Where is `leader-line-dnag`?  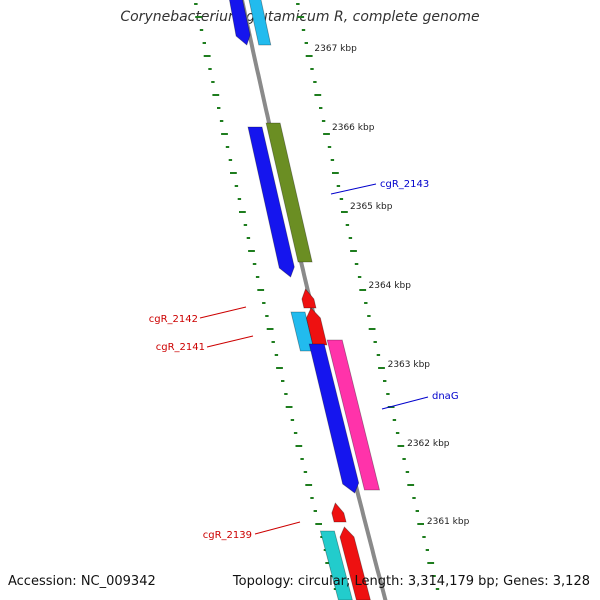 leader-line-dnag is located at coordinates (405, 403).